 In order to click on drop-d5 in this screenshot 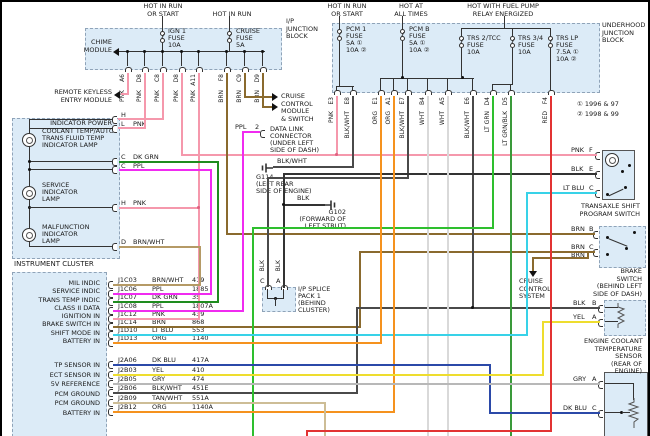, I will do `click(510, 87)`.